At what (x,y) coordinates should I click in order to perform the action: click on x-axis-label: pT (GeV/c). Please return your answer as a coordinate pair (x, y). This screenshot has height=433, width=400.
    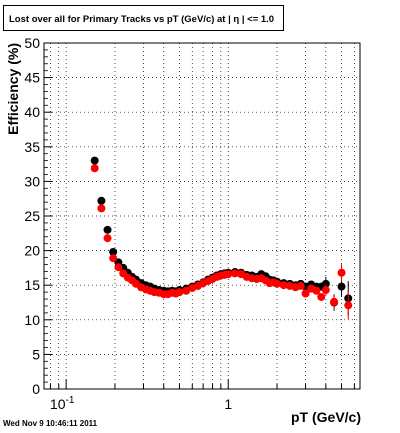
    Looking at the image, I should click on (326, 417).